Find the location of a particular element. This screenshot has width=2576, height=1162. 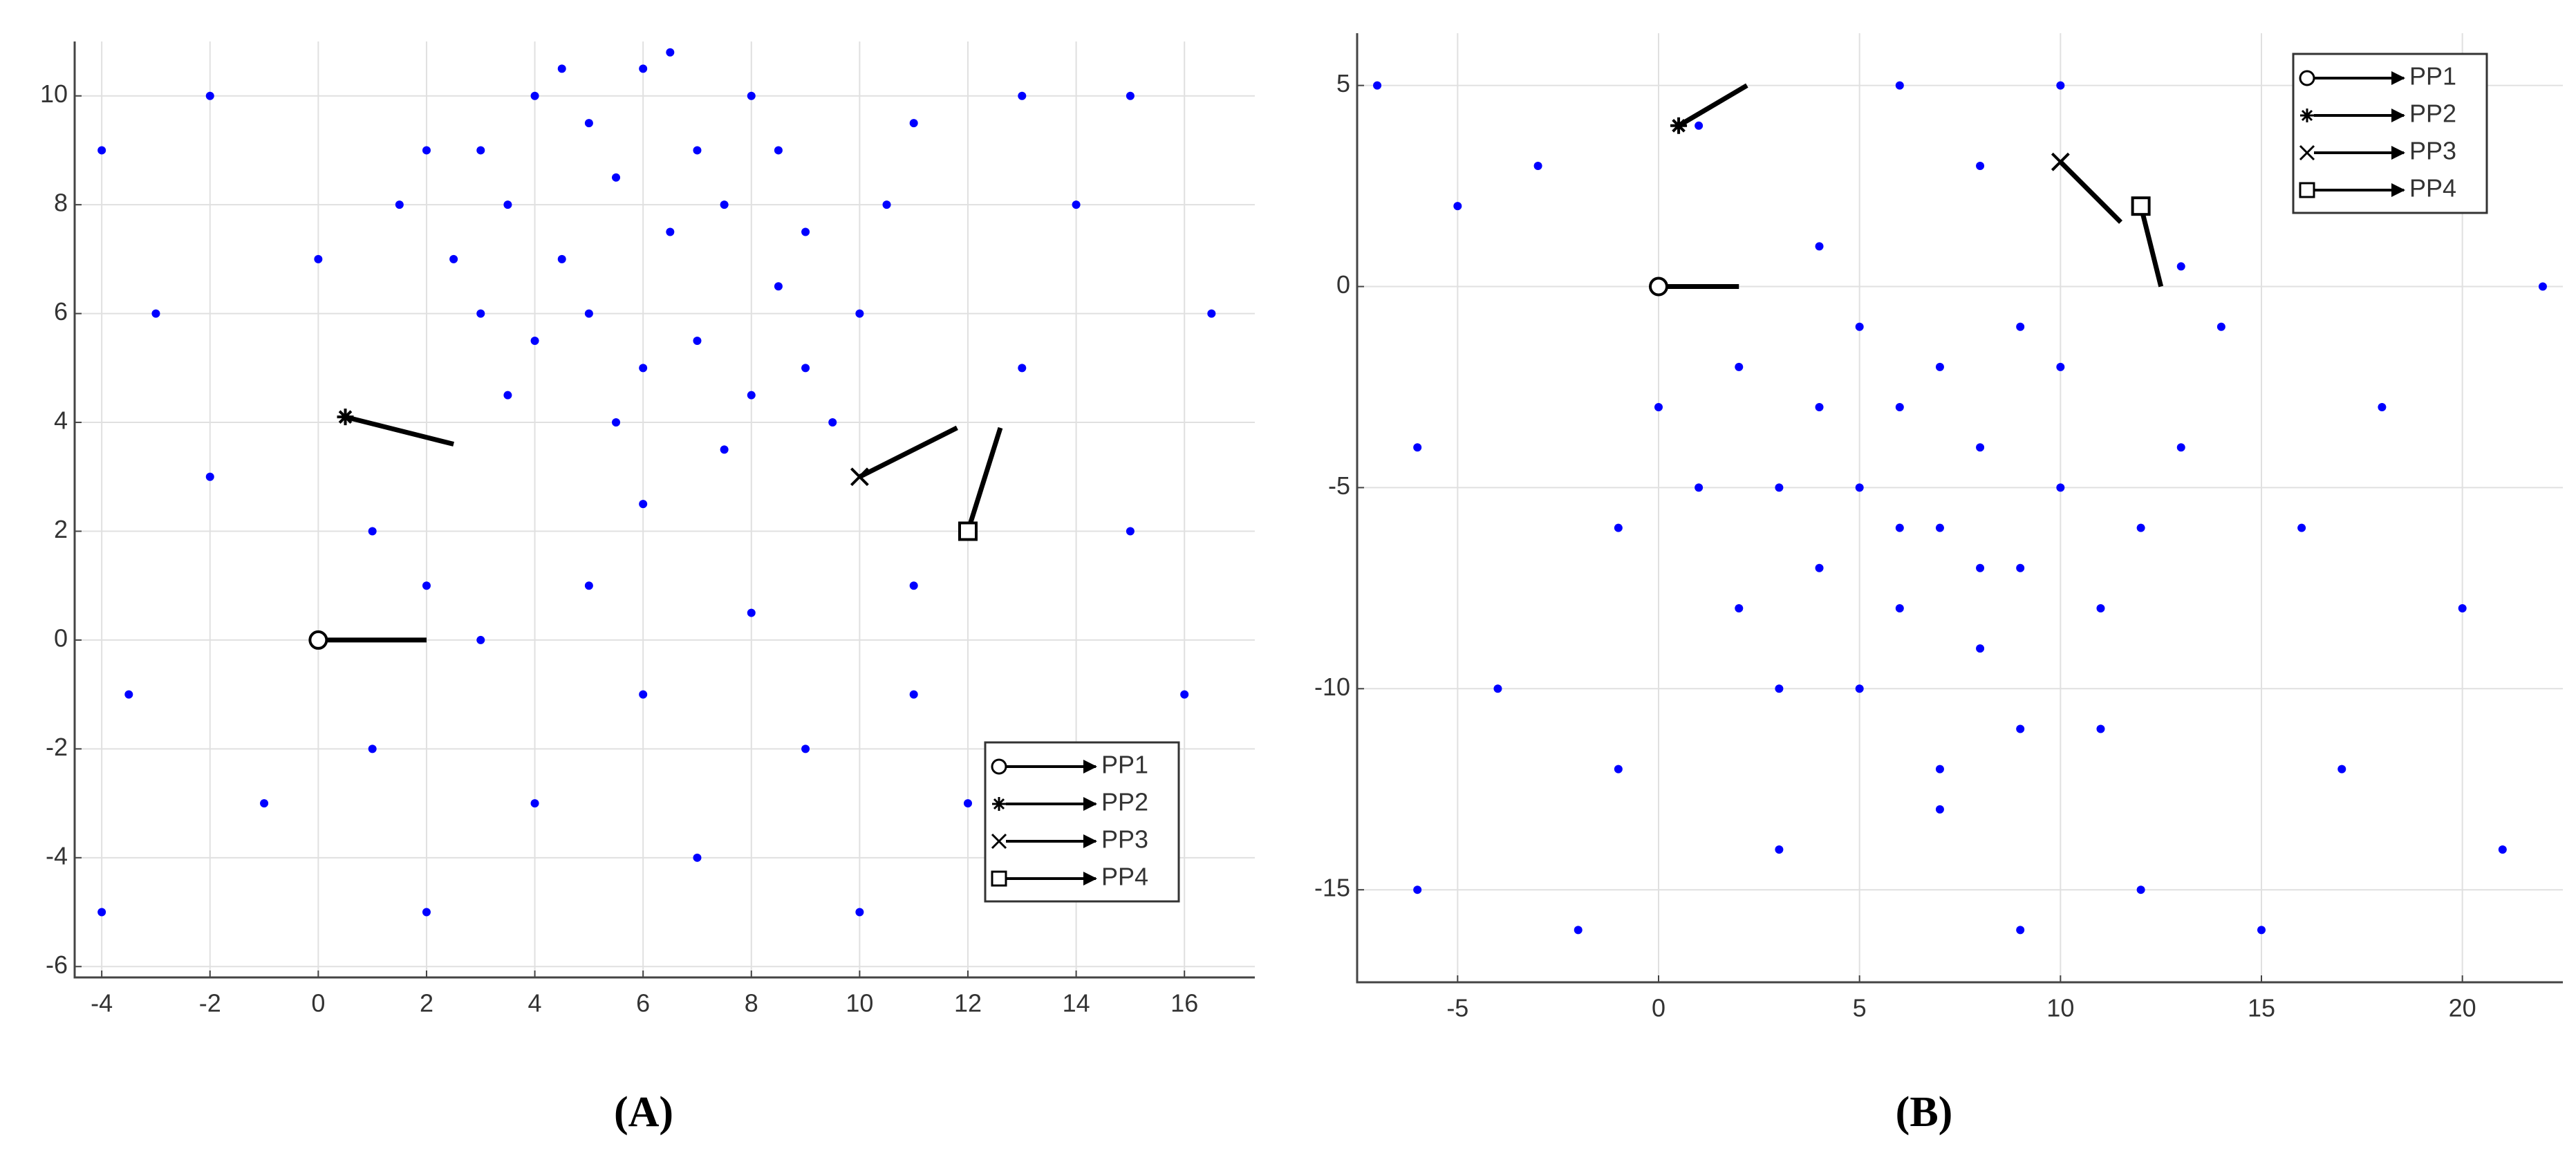

x-tick-label: 6 is located at coordinates (643, 1003).